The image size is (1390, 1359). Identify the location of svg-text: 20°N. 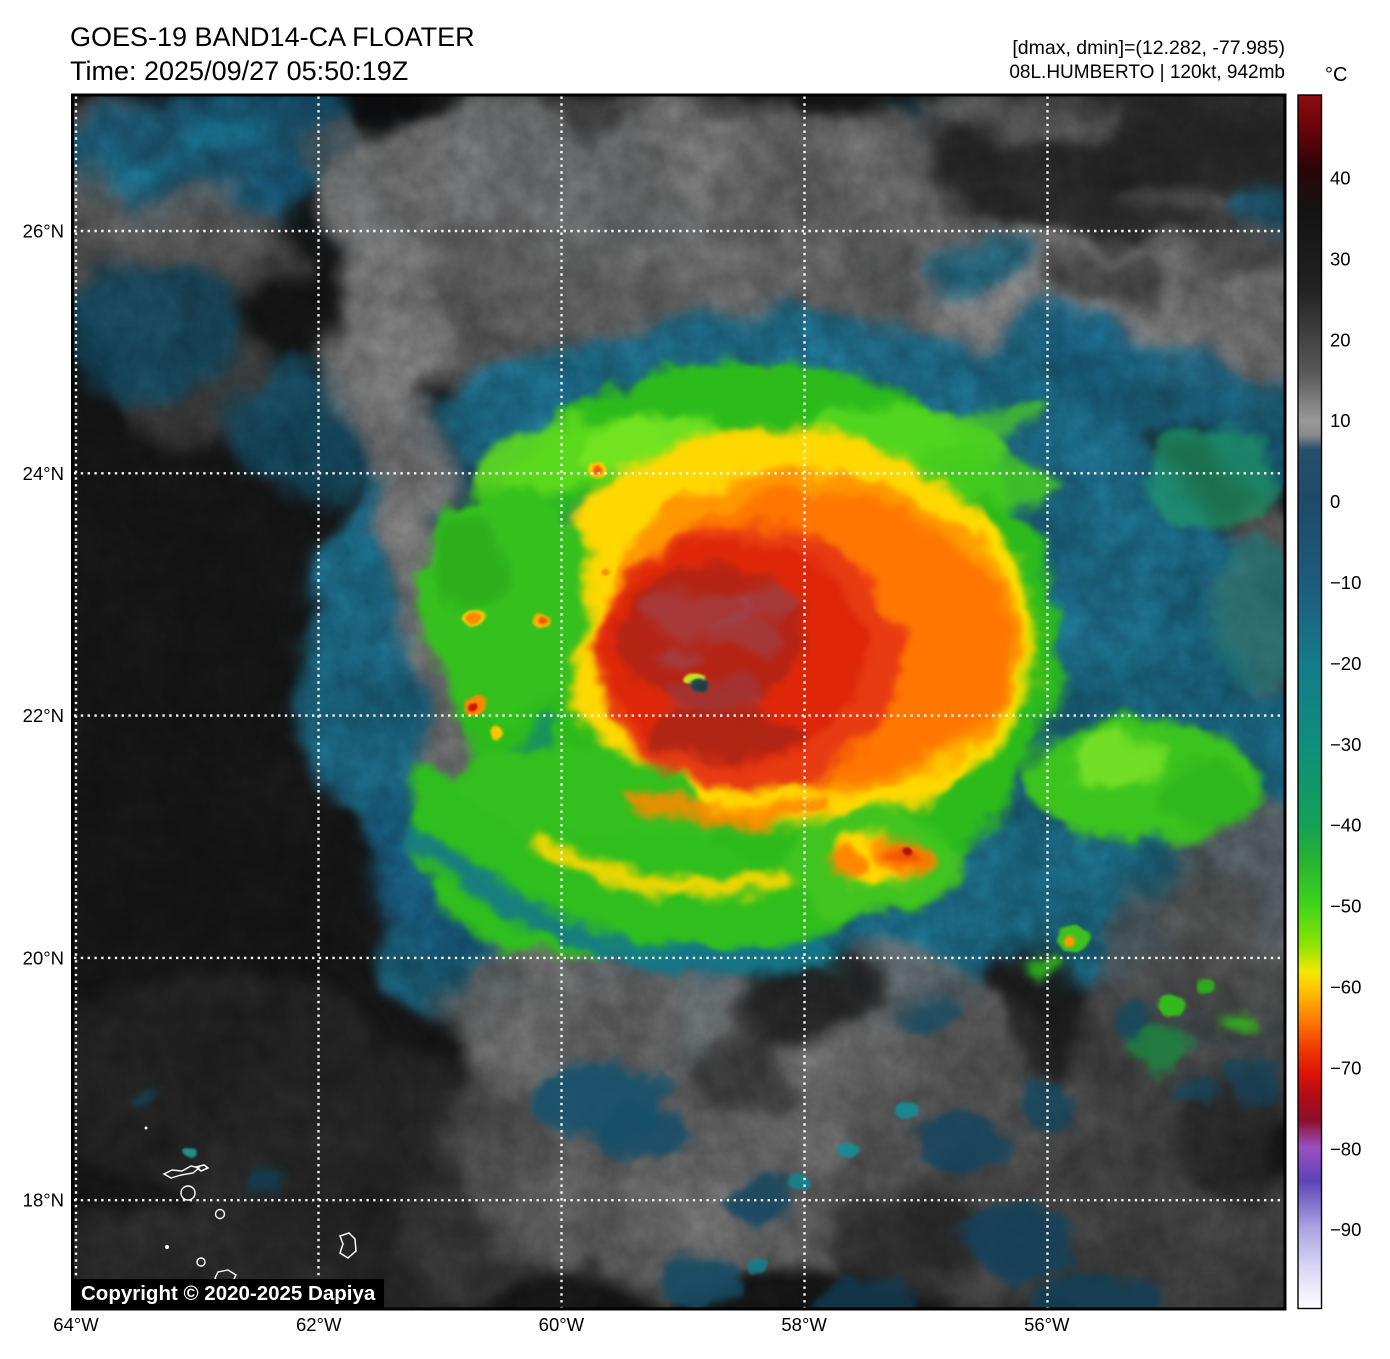
(43, 957).